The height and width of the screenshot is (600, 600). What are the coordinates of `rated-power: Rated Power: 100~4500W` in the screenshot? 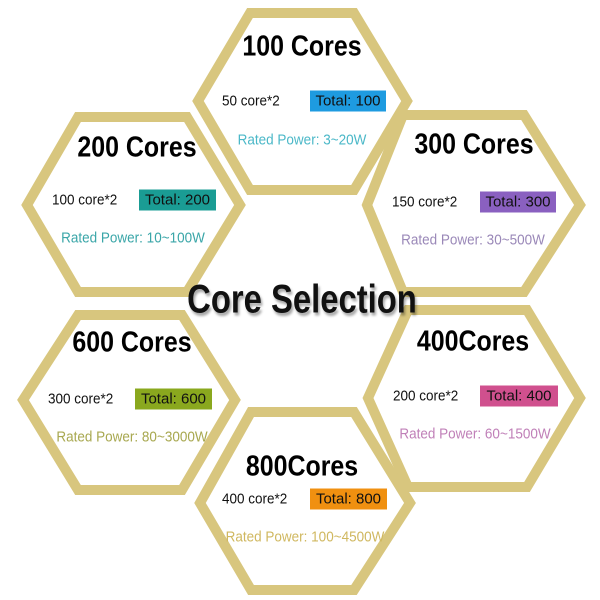 It's located at (305, 537).